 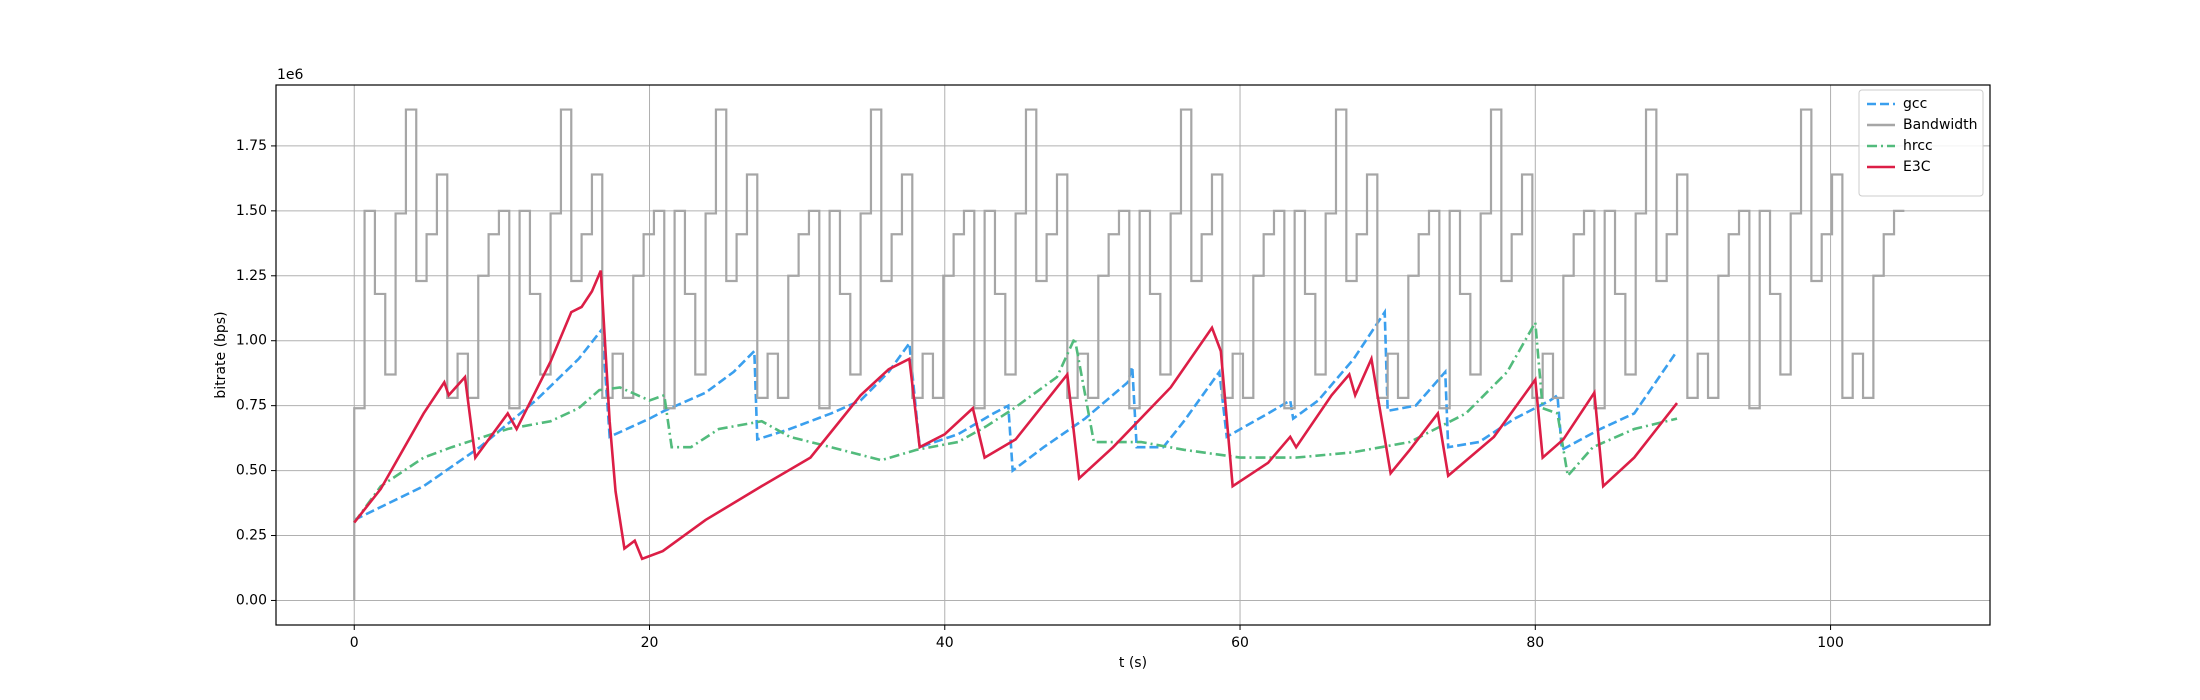 What do you see at coordinates (1830, 643) in the screenshot?
I see `x-tick-label: 100` at bounding box center [1830, 643].